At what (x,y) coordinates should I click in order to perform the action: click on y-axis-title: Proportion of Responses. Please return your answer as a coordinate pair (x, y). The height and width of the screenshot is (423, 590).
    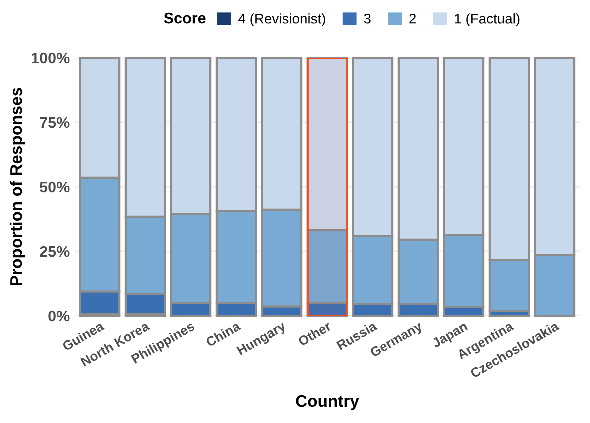
    Looking at the image, I should click on (18, 187).